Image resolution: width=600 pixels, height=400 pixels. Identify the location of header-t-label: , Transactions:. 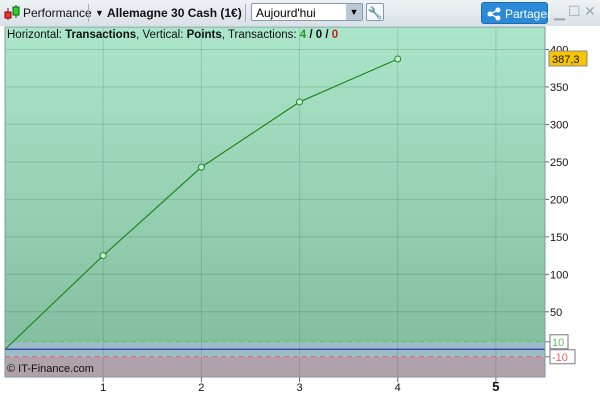
(261, 35).